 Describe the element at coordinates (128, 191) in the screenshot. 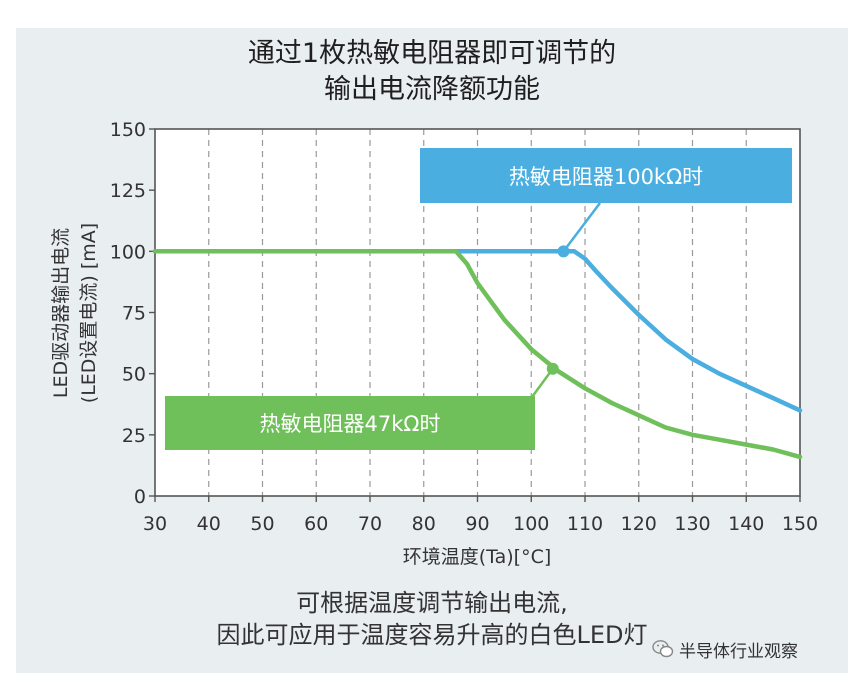

I see `y-tick-label: 125` at that location.